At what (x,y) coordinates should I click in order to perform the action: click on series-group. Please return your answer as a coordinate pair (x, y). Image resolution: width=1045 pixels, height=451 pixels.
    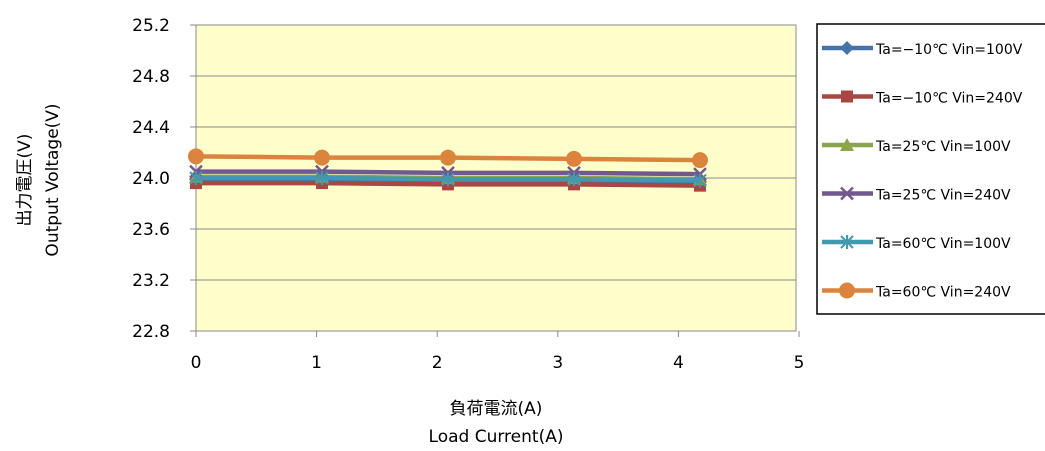
    Looking at the image, I should click on (448, 170).